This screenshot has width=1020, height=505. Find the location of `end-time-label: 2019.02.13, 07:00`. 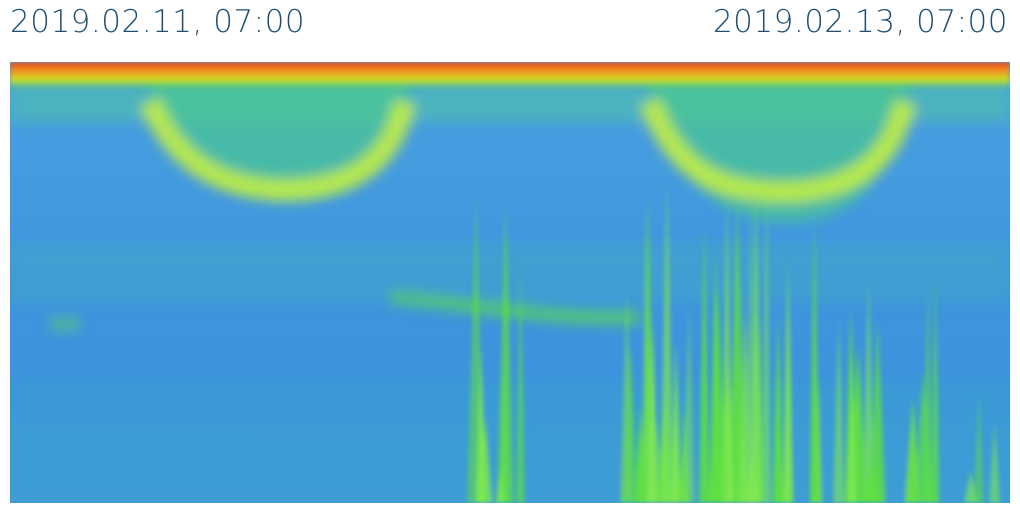

end-time-label: 2019.02.13, 07:00 is located at coordinates (860, 22).